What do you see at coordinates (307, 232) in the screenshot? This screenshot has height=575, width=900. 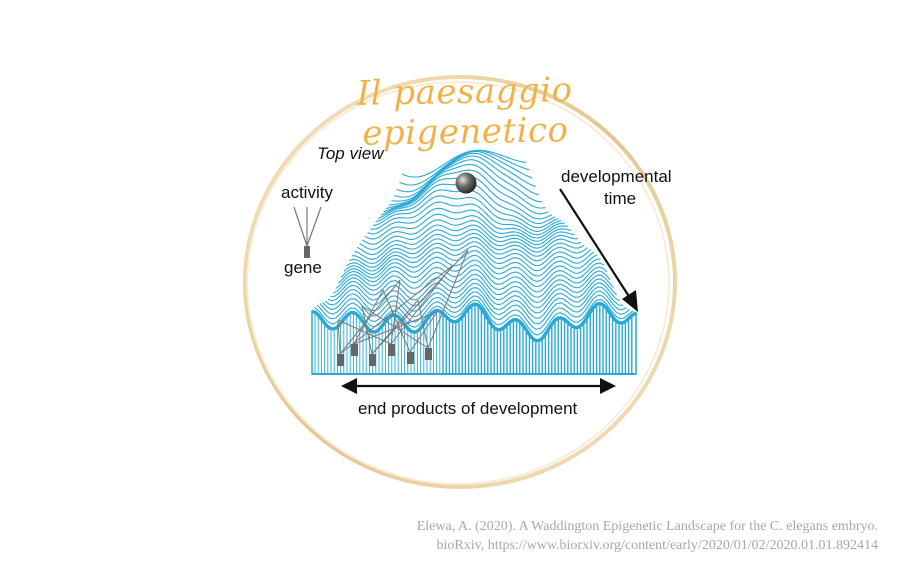 I see `gene-legend-icon` at bounding box center [307, 232].